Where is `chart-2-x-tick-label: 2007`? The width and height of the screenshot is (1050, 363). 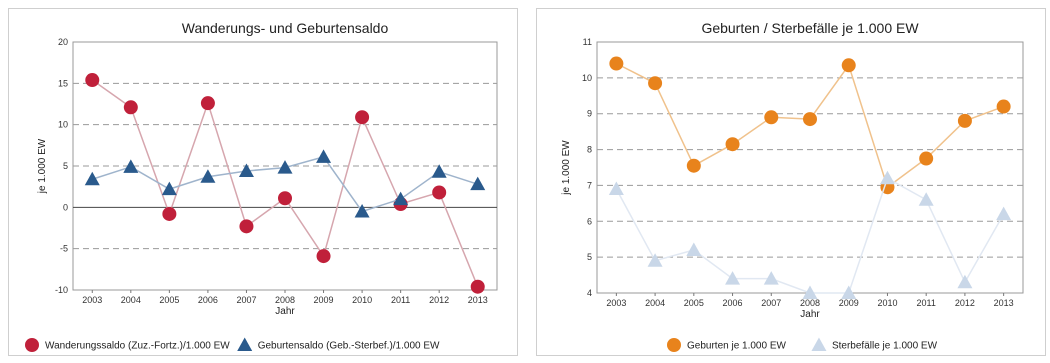
chart-2-x-tick-label: 2007 is located at coordinates (771, 303).